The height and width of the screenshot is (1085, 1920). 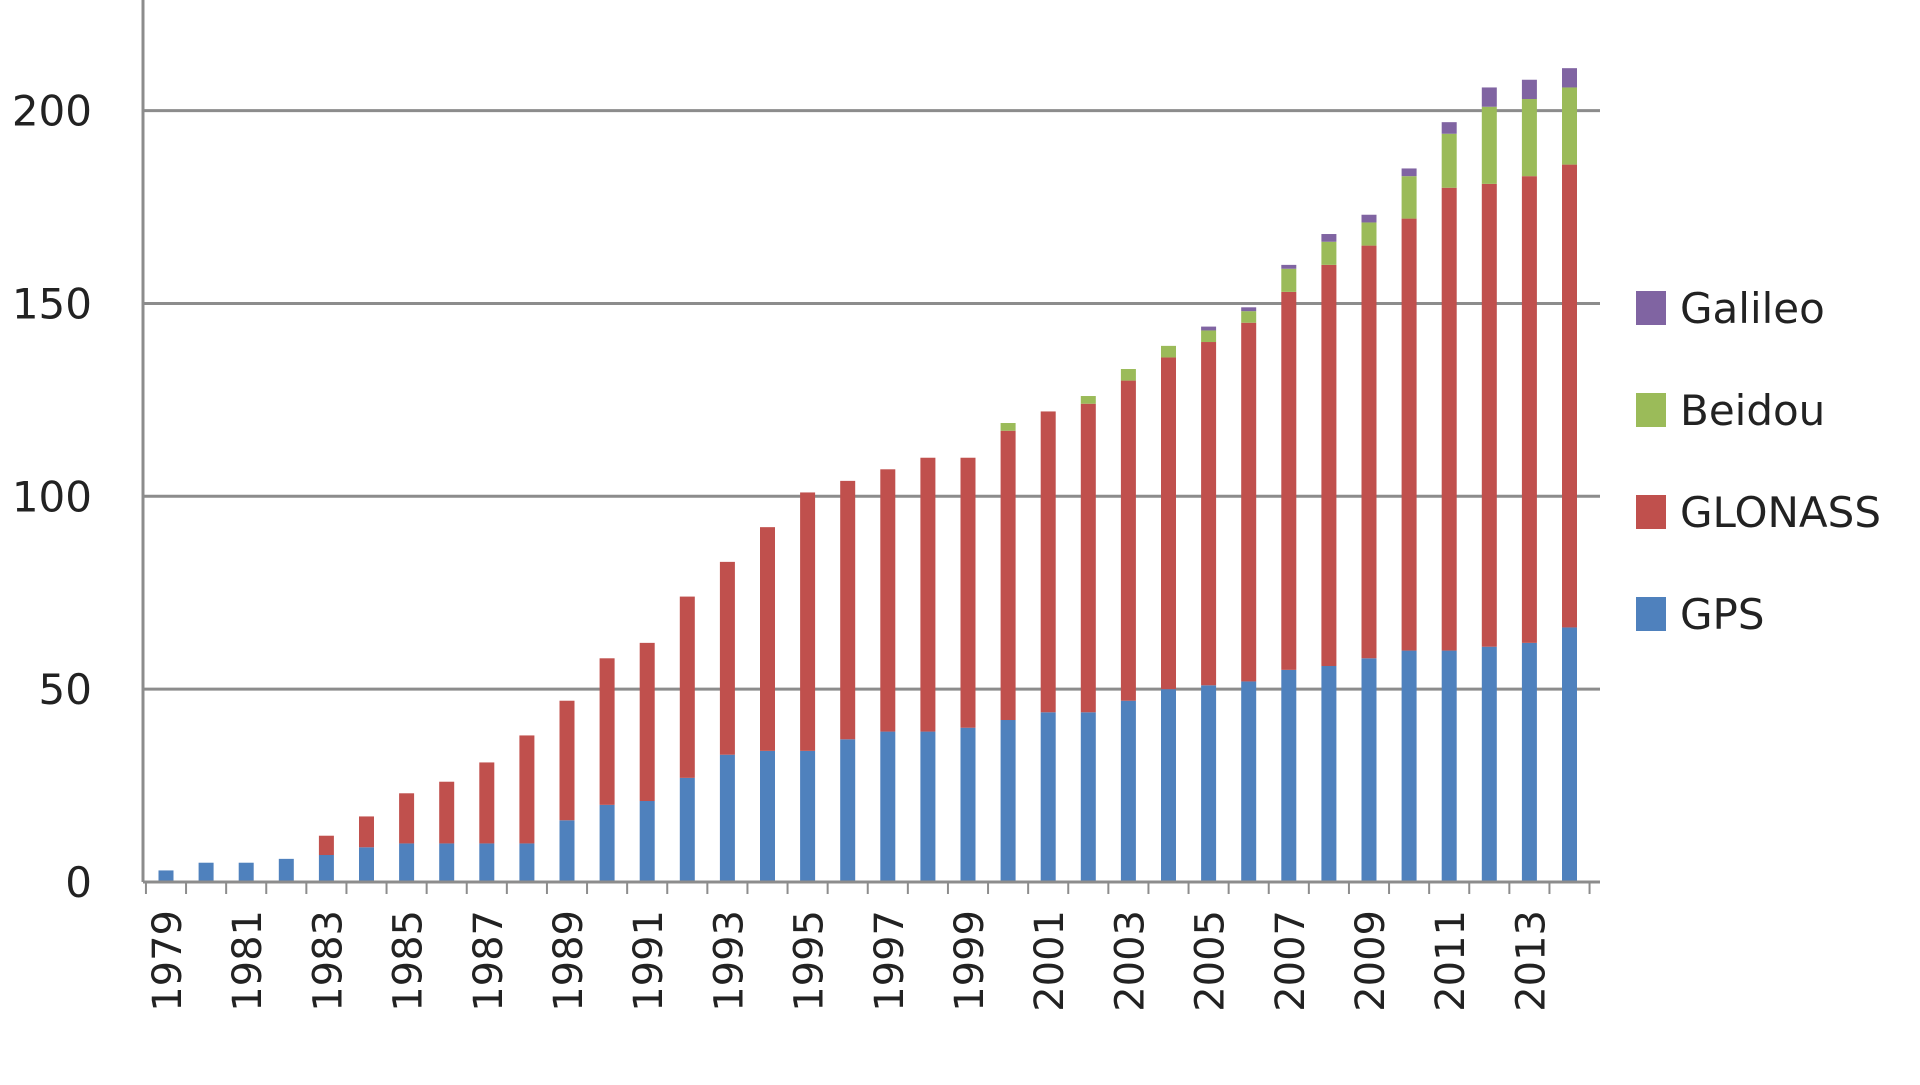 I want to click on bar-beidou-2014, so click(x=1569, y=126).